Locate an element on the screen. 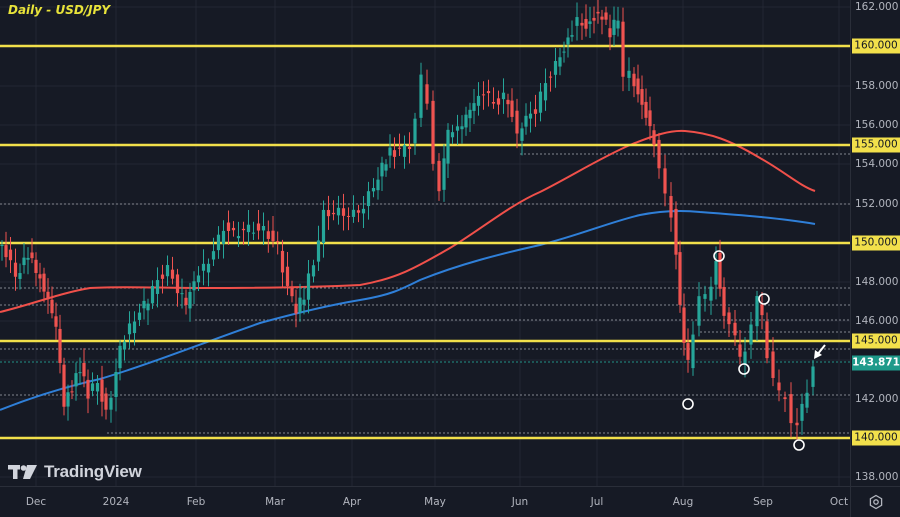 The height and width of the screenshot is (517, 900). price-label: 138.000 is located at coordinates (877, 477).